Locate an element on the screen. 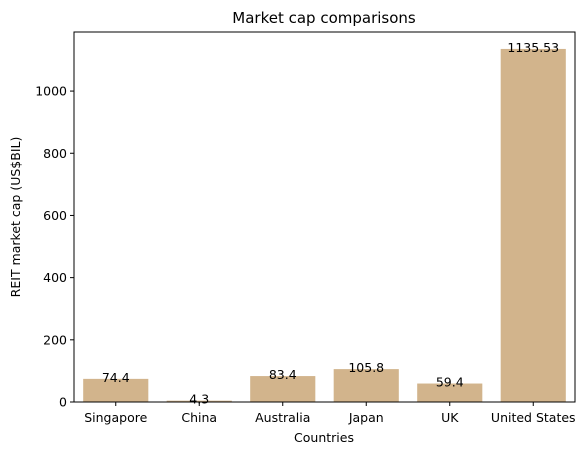 Image resolution: width=580 pixels, height=455 pixels. x-tick-label: United States is located at coordinates (533, 417).